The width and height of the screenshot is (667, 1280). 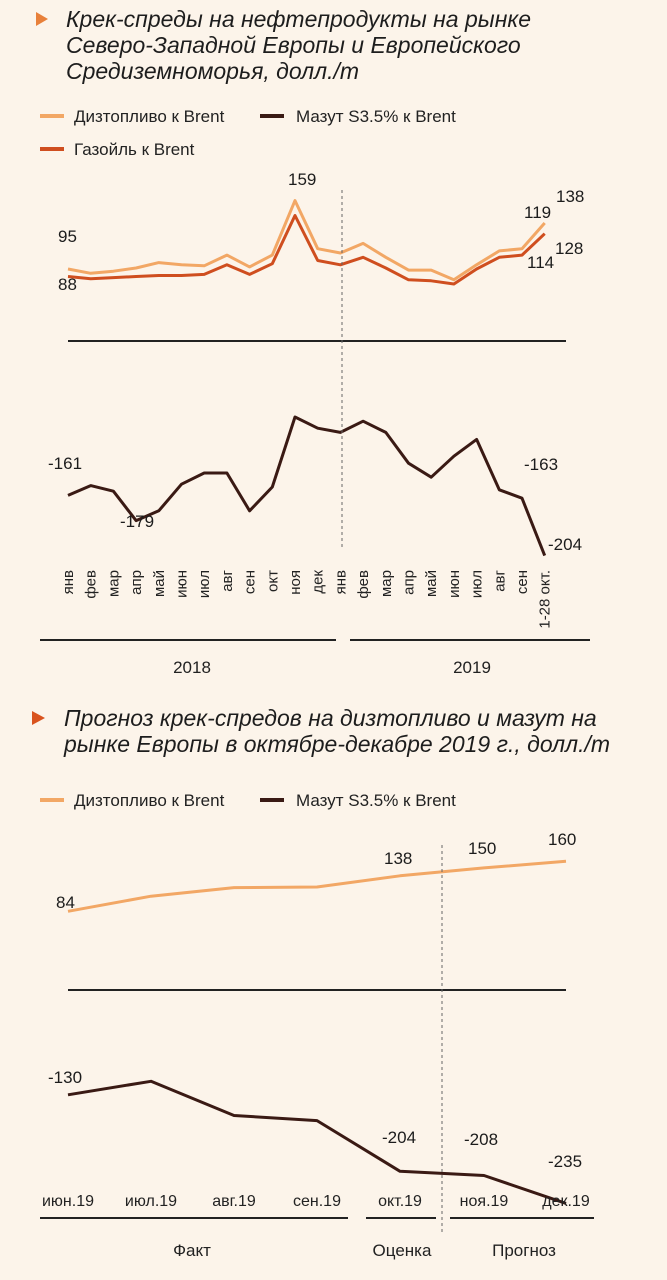 What do you see at coordinates (565, 1161) in the screenshot?
I see `label2-fuel-dec: -235` at bounding box center [565, 1161].